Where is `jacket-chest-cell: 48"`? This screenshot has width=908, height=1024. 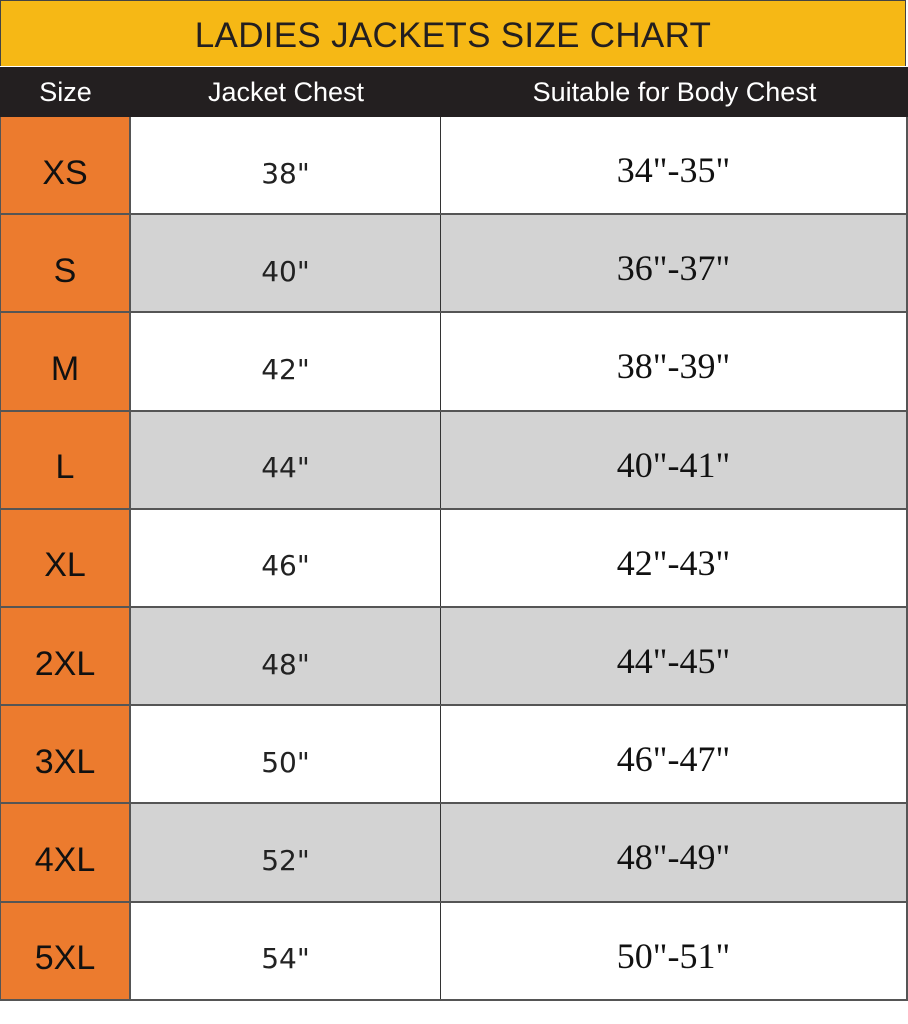 jacket-chest-cell: 48" is located at coordinates (286, 656).